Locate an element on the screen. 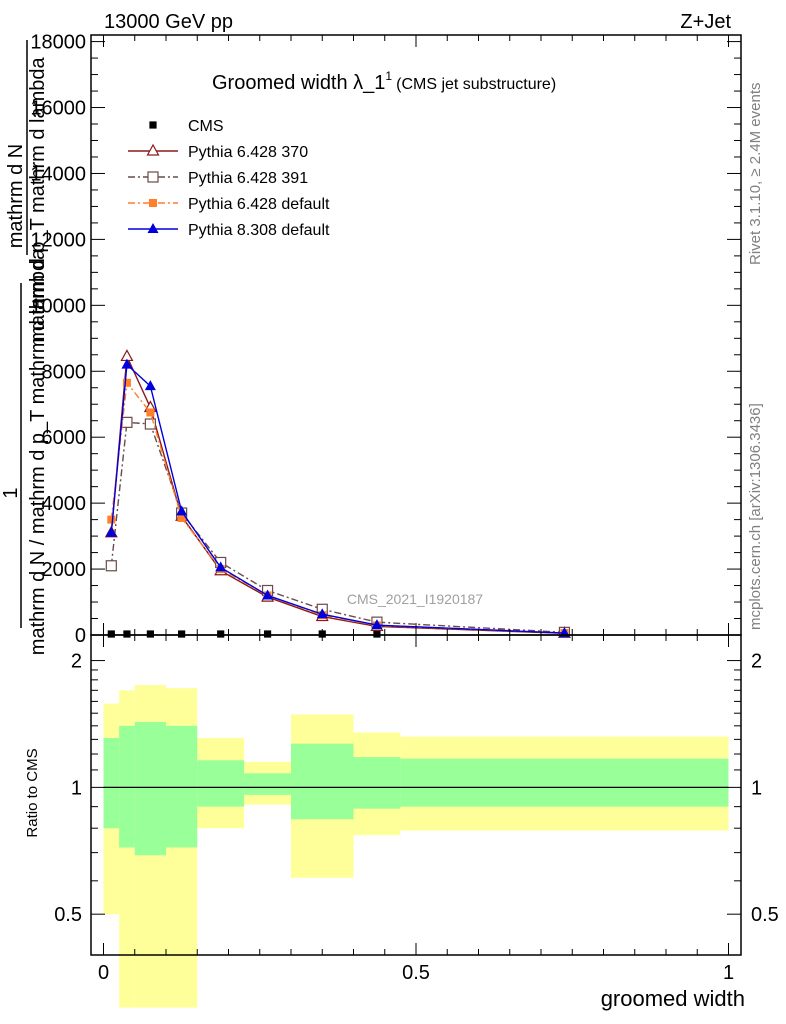  side-rivet: Rivet 3.1.10, ≥ 2.4M events is located at coordinates (755, 174).